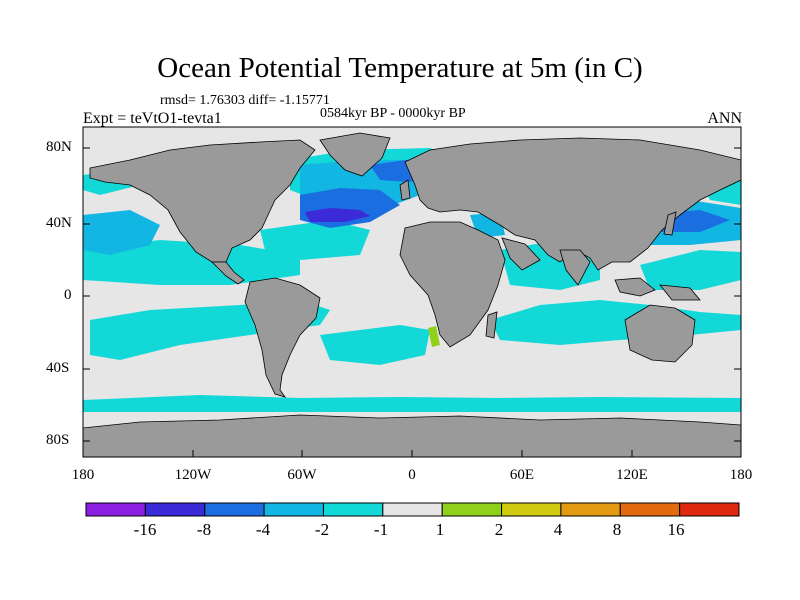  Describe the element at coordinates (322, 529) in the screenshot. I see `colorbar-label: -2` at that location.